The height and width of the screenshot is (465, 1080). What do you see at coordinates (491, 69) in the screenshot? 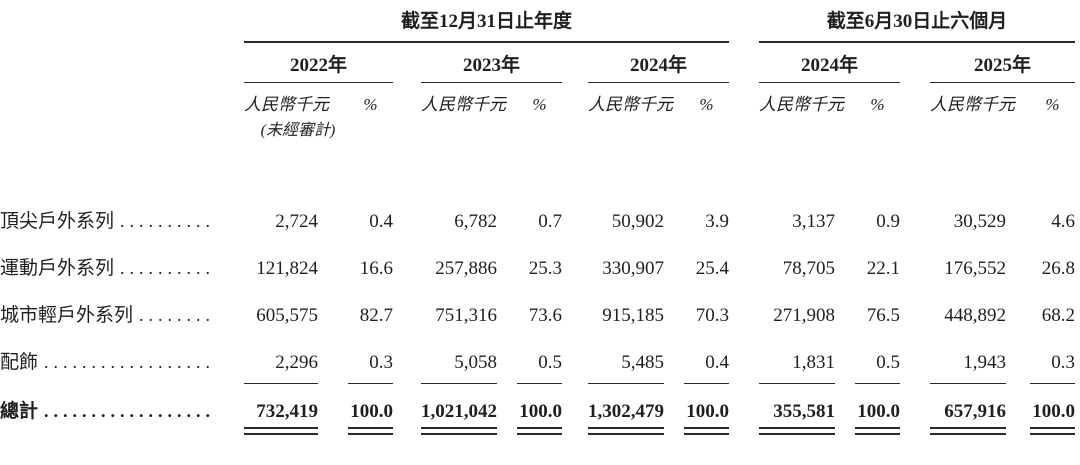
I see `year-header: 2023年` at bounding box center [491, 69].